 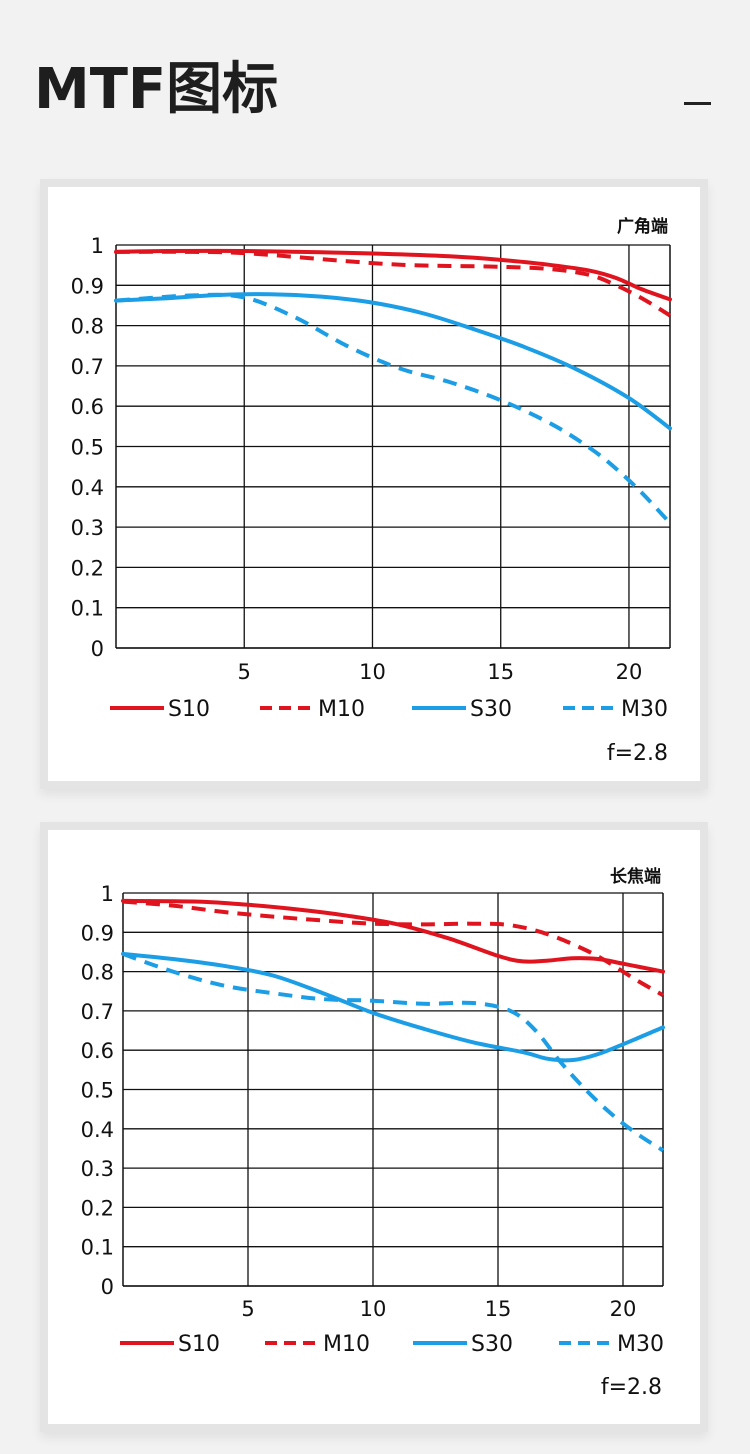 I want to click on chart-title: 长焦端, so click(x=635, y=876).